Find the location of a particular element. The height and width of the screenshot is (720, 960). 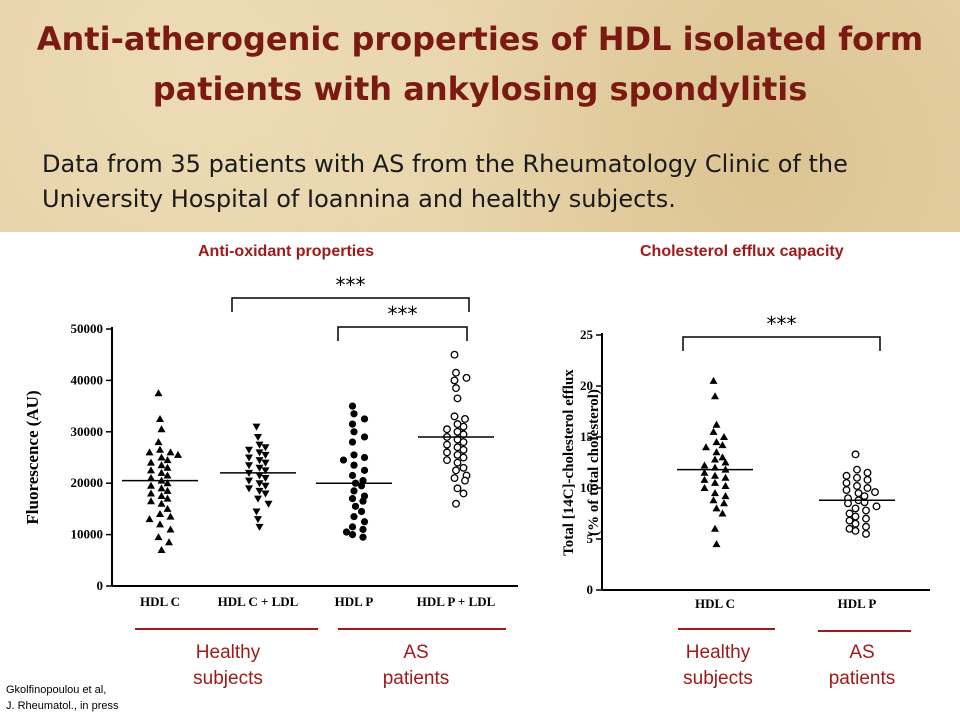

citation-line1: Gkolfinopoulou et al, is located at coordinates (56, 690).